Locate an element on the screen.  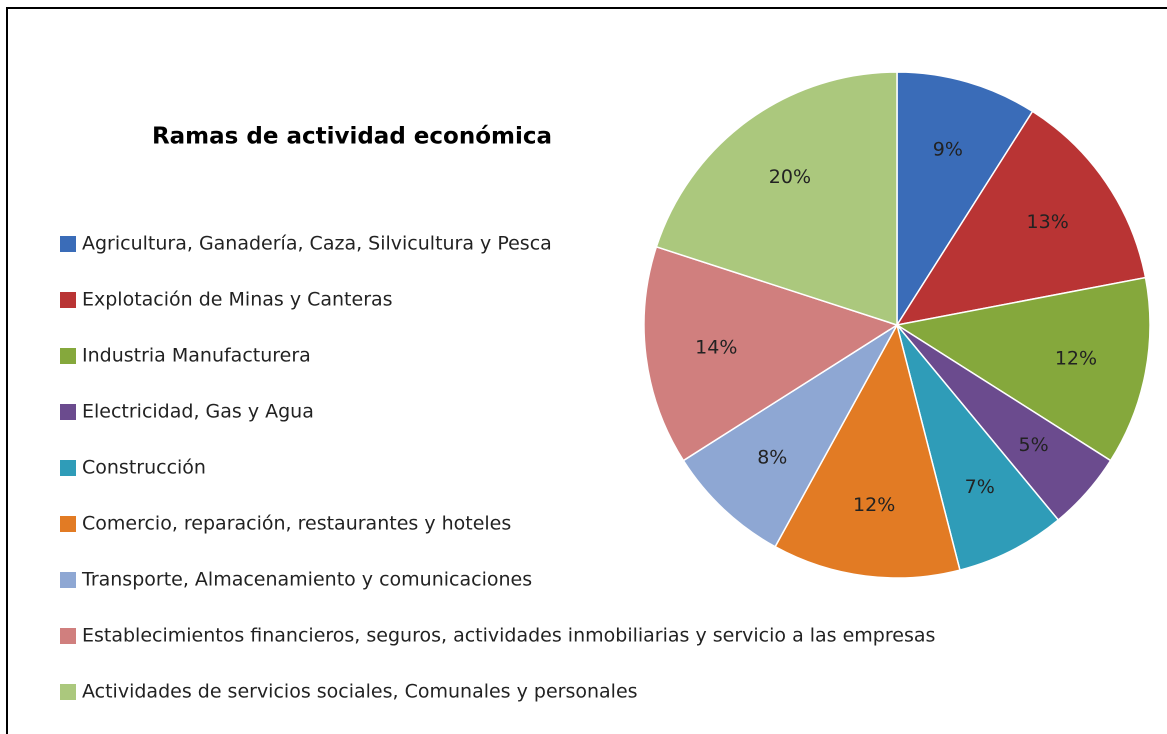
legend-label: Explotación de Minas y Canteras is located at coordinates (237, 300).